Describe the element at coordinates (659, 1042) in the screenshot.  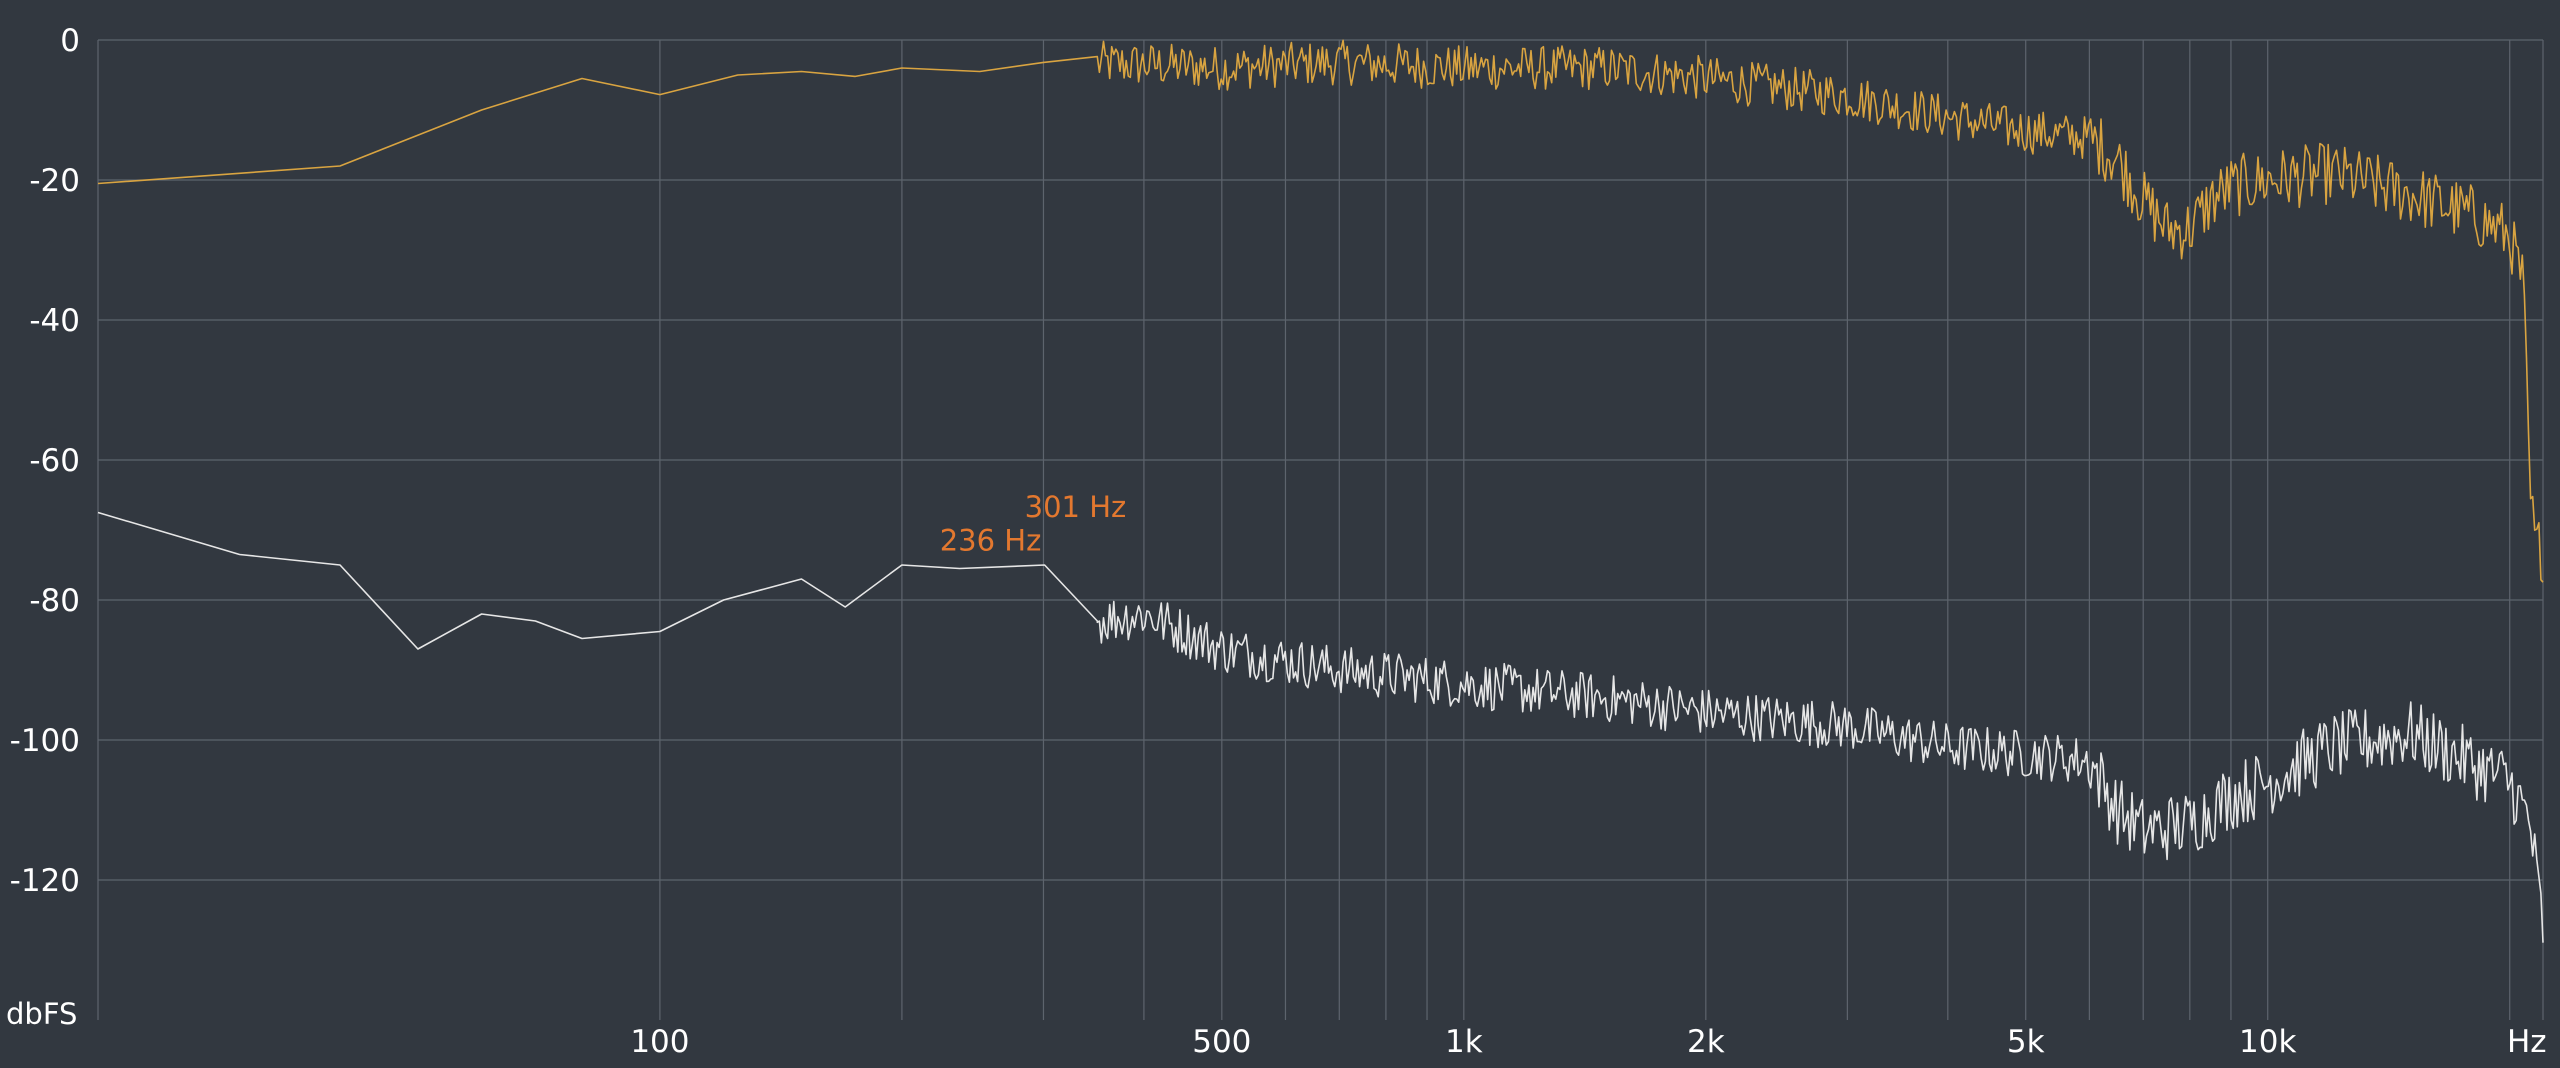
I see `x-tick-label: 100` at that location.